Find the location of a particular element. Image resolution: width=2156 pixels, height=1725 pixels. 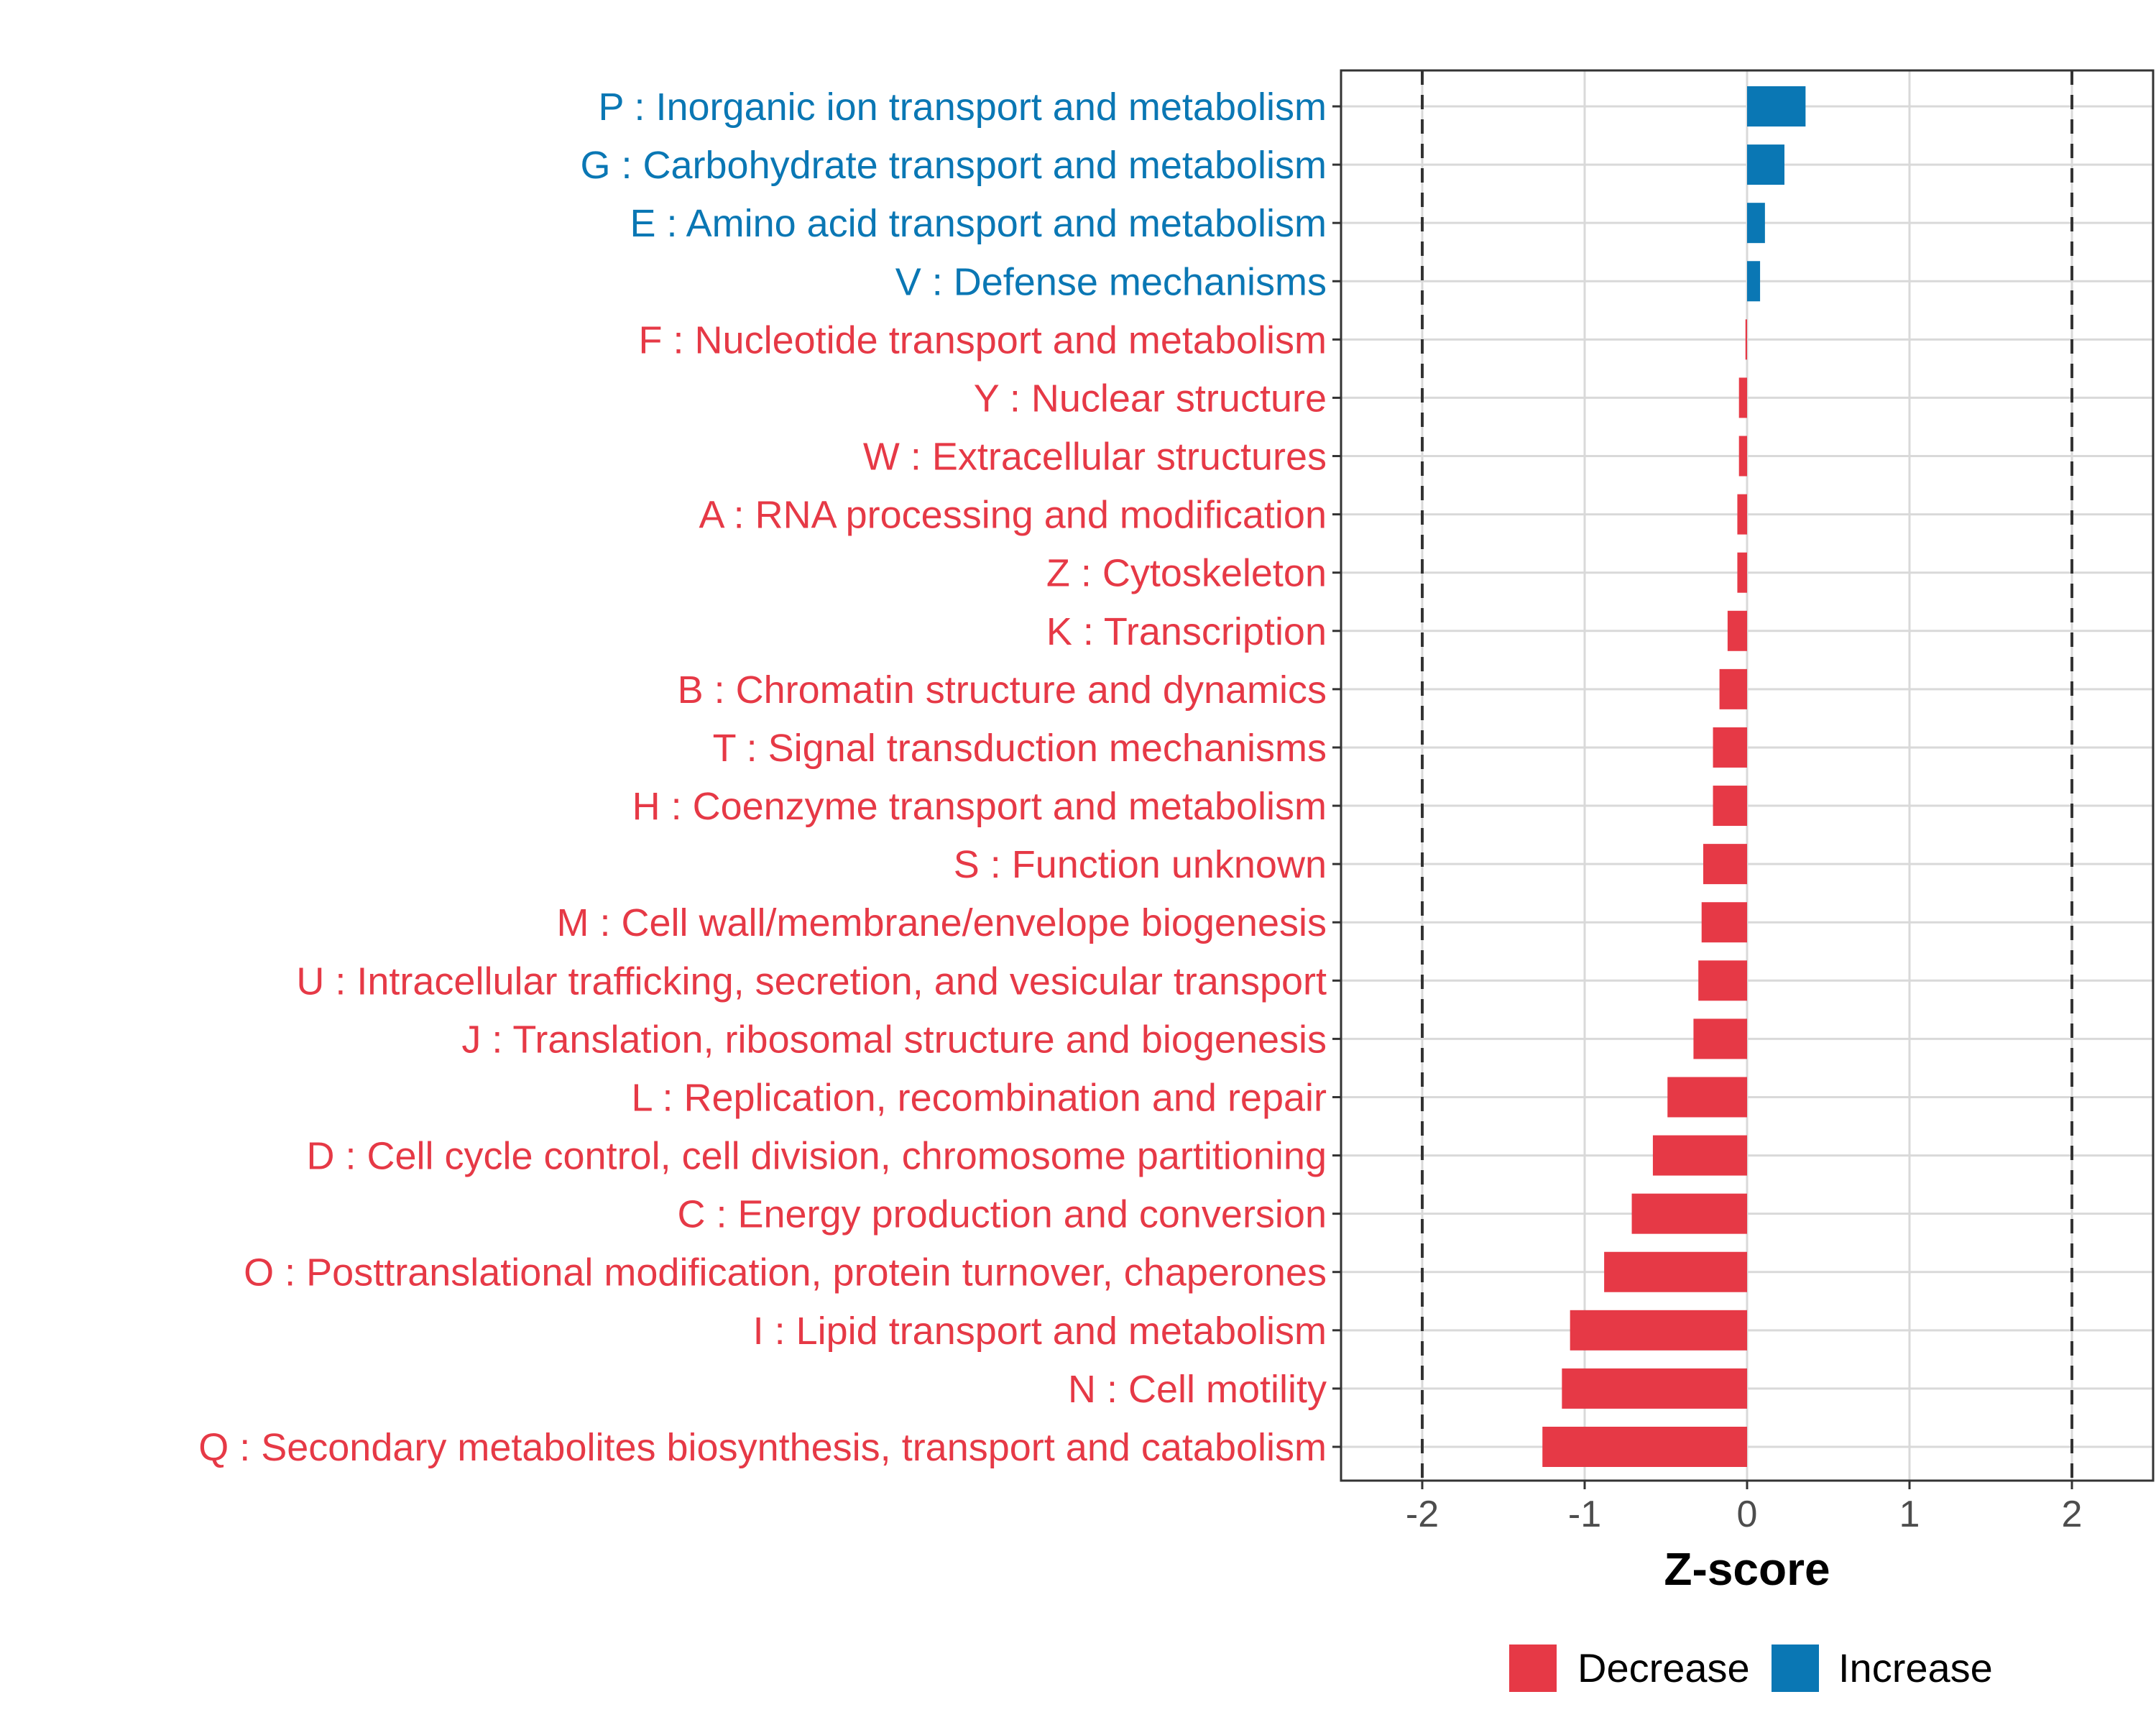

category-label: Y : Nuclear structure is located at coordinates (1150, 398).